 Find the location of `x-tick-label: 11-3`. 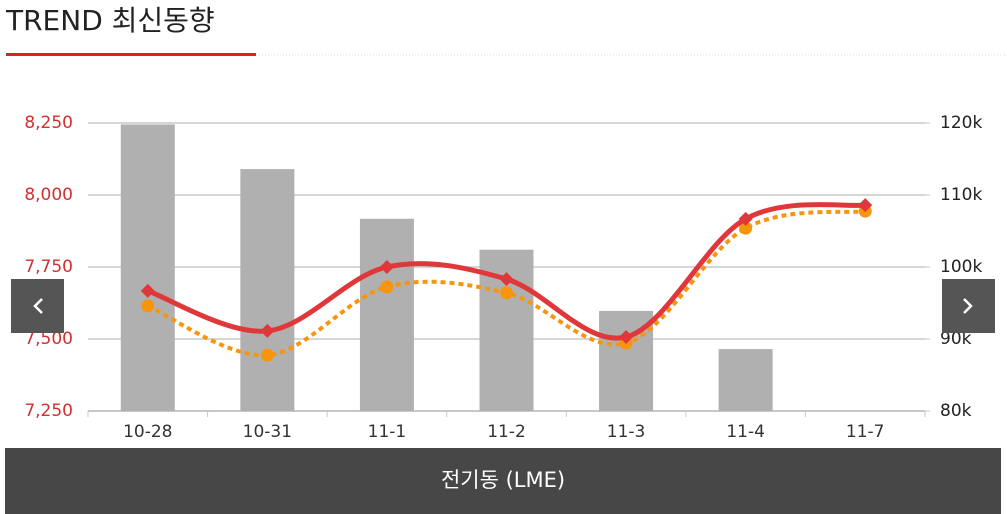

x-tick-label: 11-3 is located at coordinates (626, 432).